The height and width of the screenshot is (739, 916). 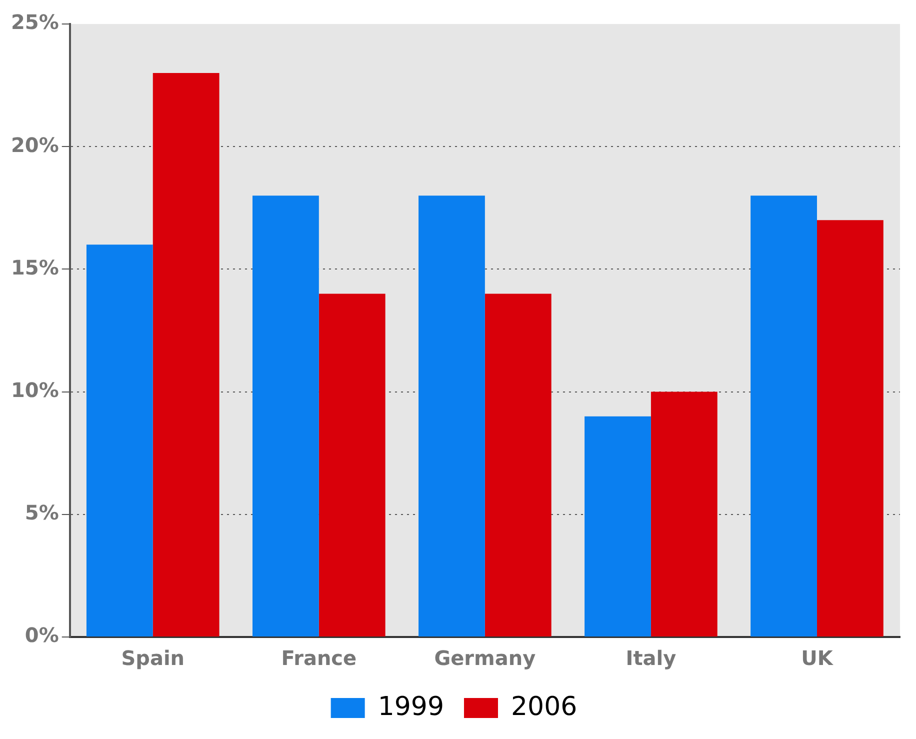 I want to click on legend-label: 2006, so click(x=544, y=707).